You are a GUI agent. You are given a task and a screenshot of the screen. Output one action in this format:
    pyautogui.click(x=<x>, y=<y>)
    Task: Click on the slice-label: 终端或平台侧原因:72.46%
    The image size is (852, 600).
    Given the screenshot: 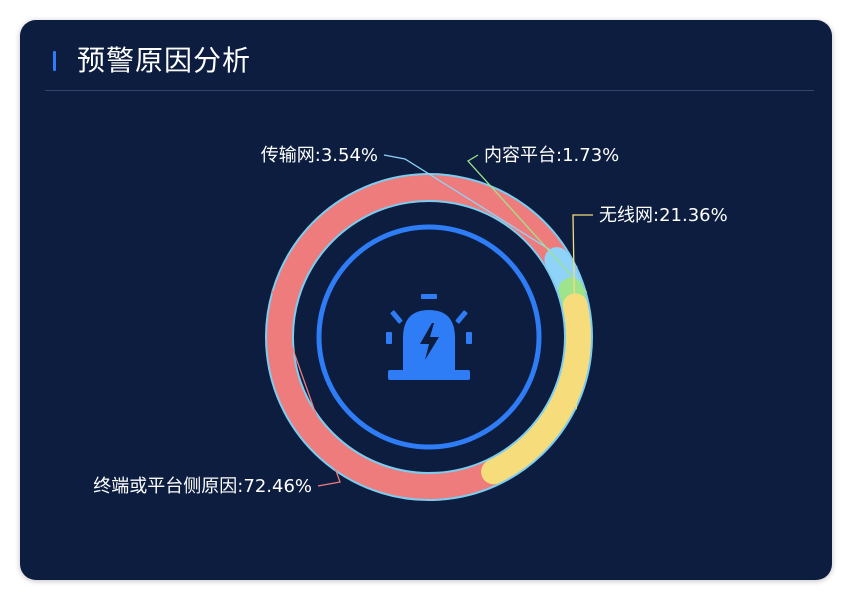 What is the action you would take?
    pyautogui.click(x=202, y=486)
    